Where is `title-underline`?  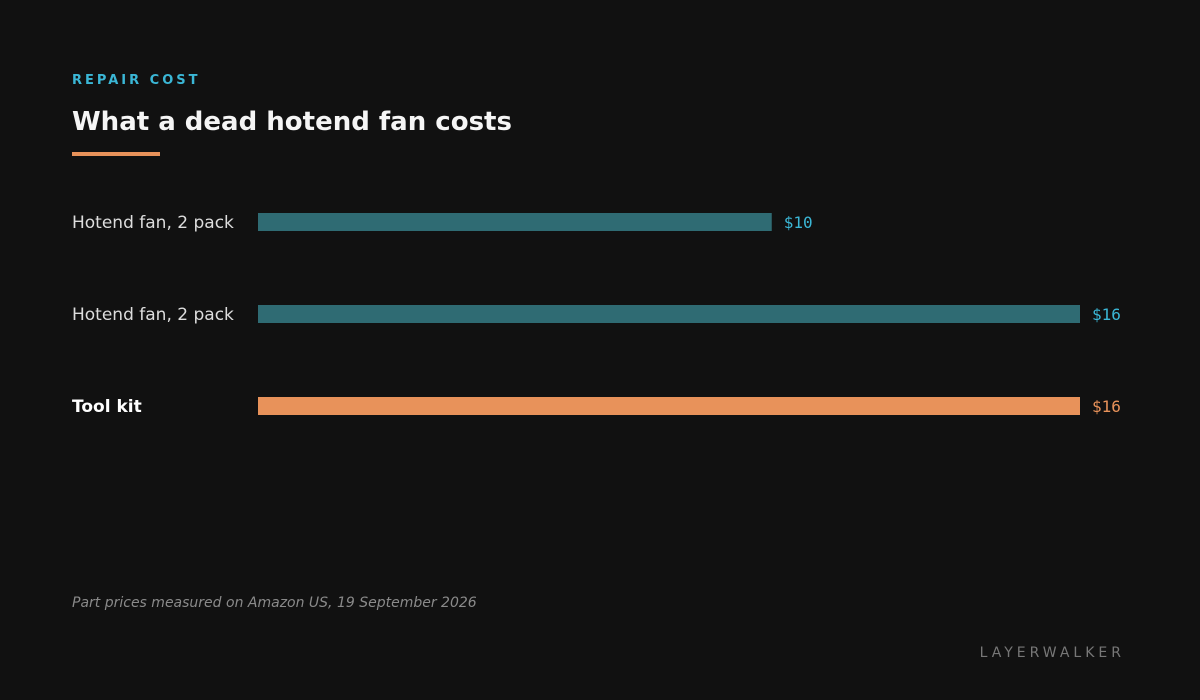
title-underline is located at coordinates (116, 154).